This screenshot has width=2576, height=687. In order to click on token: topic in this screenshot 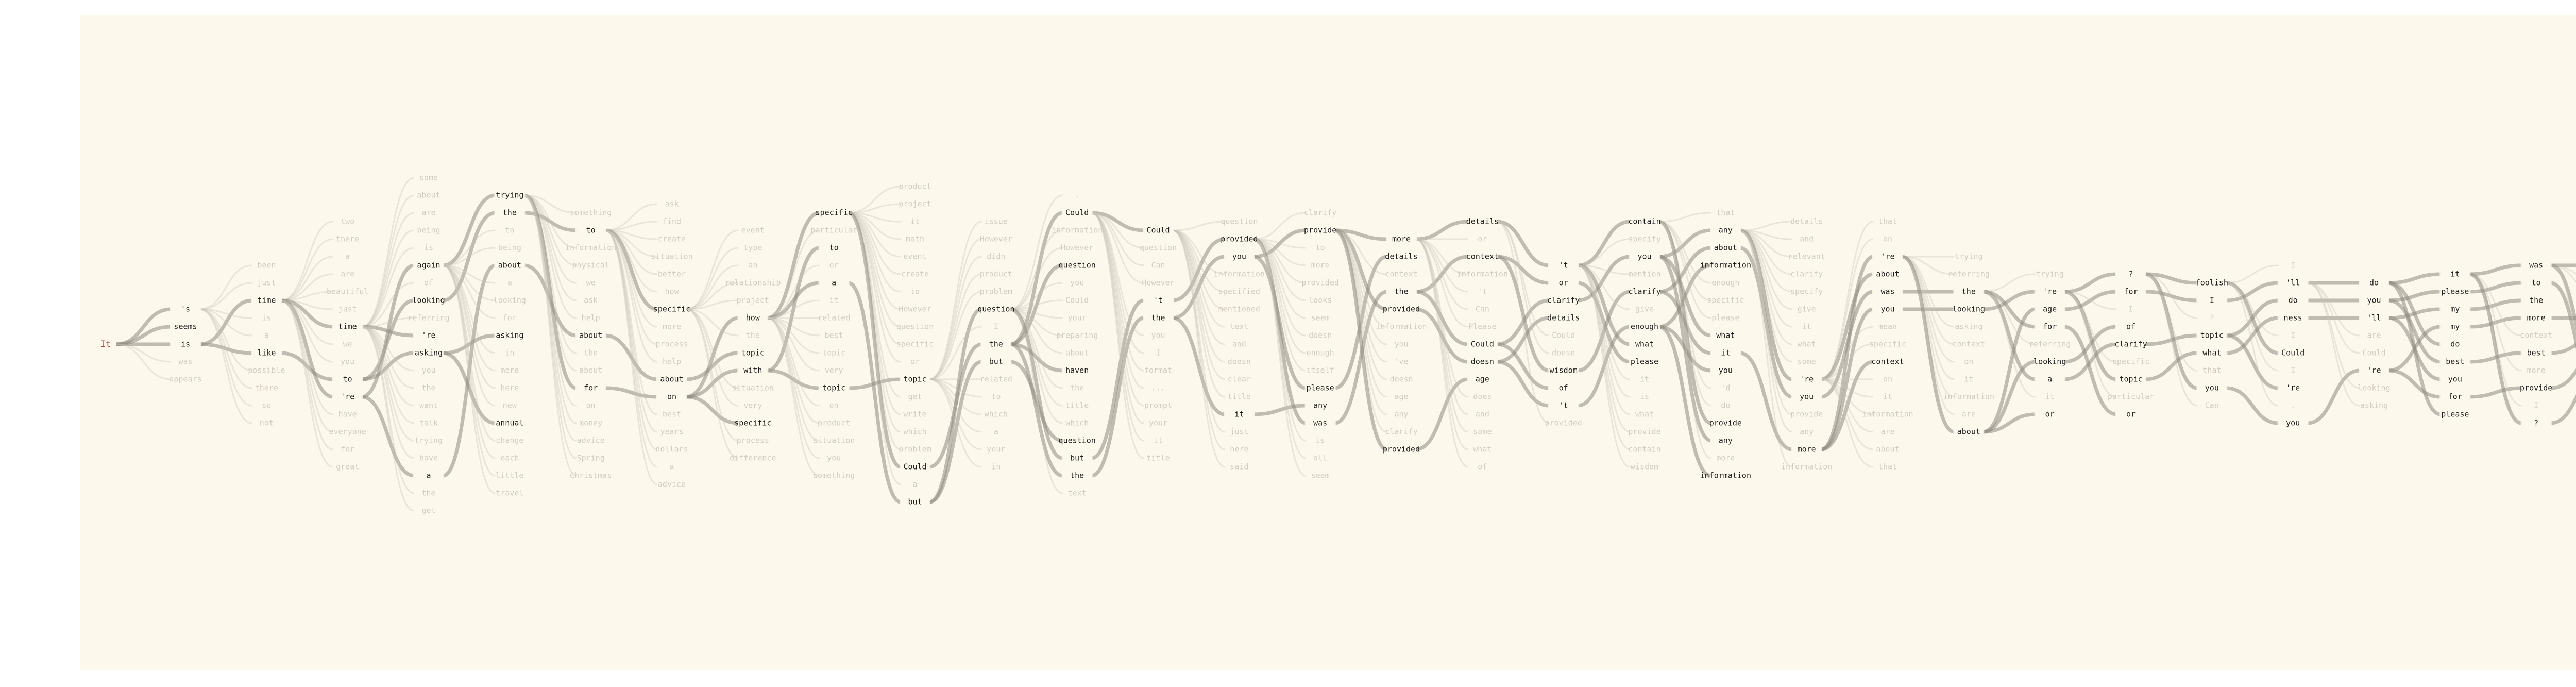, I will do `click(914, 379)`.